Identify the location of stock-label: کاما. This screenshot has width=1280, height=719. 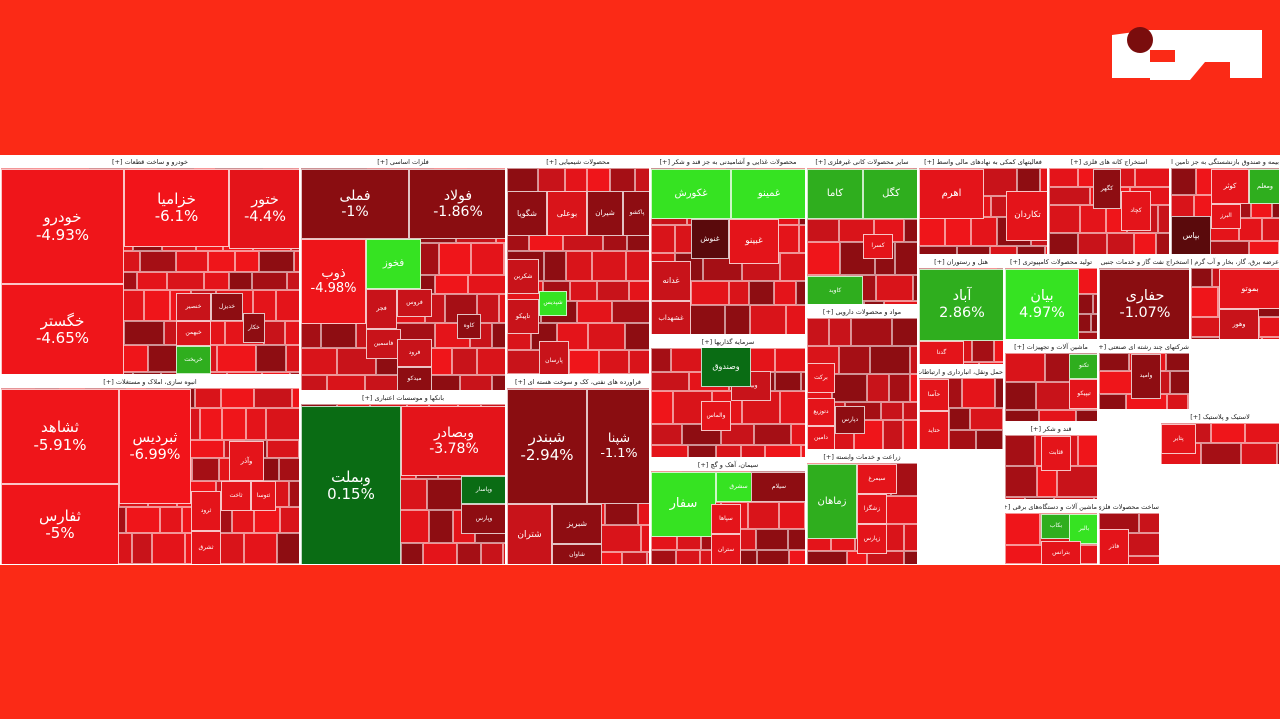
(835, 194).